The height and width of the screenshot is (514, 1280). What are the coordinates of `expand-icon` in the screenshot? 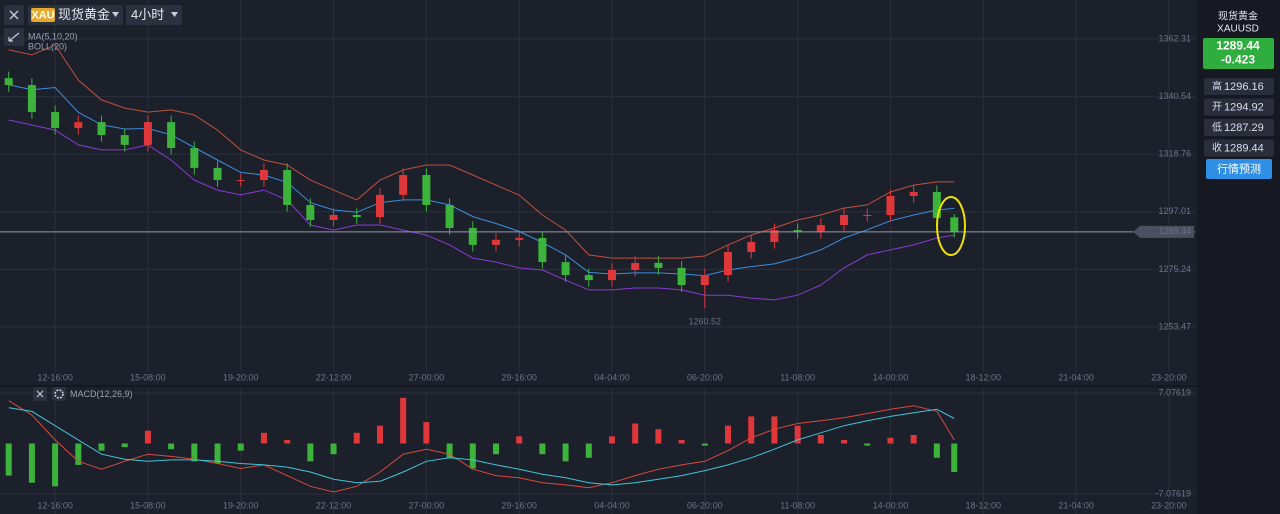 It's located at (14, 37).